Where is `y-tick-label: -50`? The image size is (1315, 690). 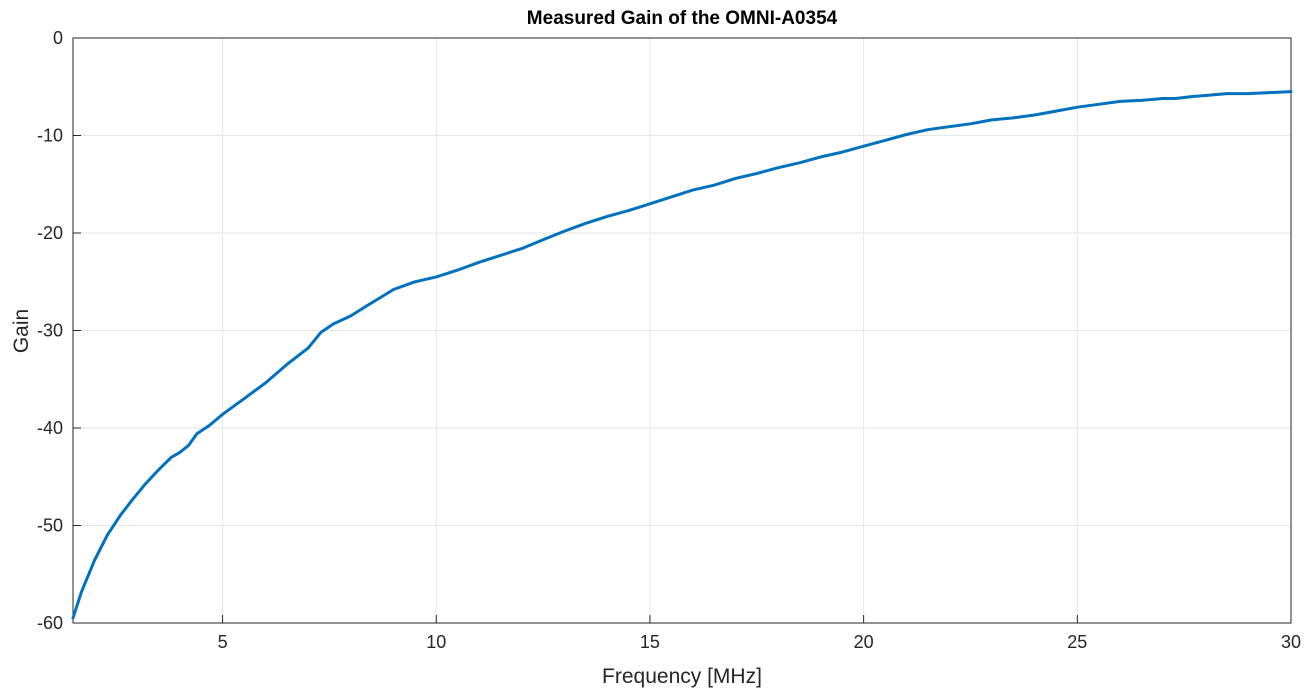
y-tick-label: -50 is located at coordinates (50, 526).